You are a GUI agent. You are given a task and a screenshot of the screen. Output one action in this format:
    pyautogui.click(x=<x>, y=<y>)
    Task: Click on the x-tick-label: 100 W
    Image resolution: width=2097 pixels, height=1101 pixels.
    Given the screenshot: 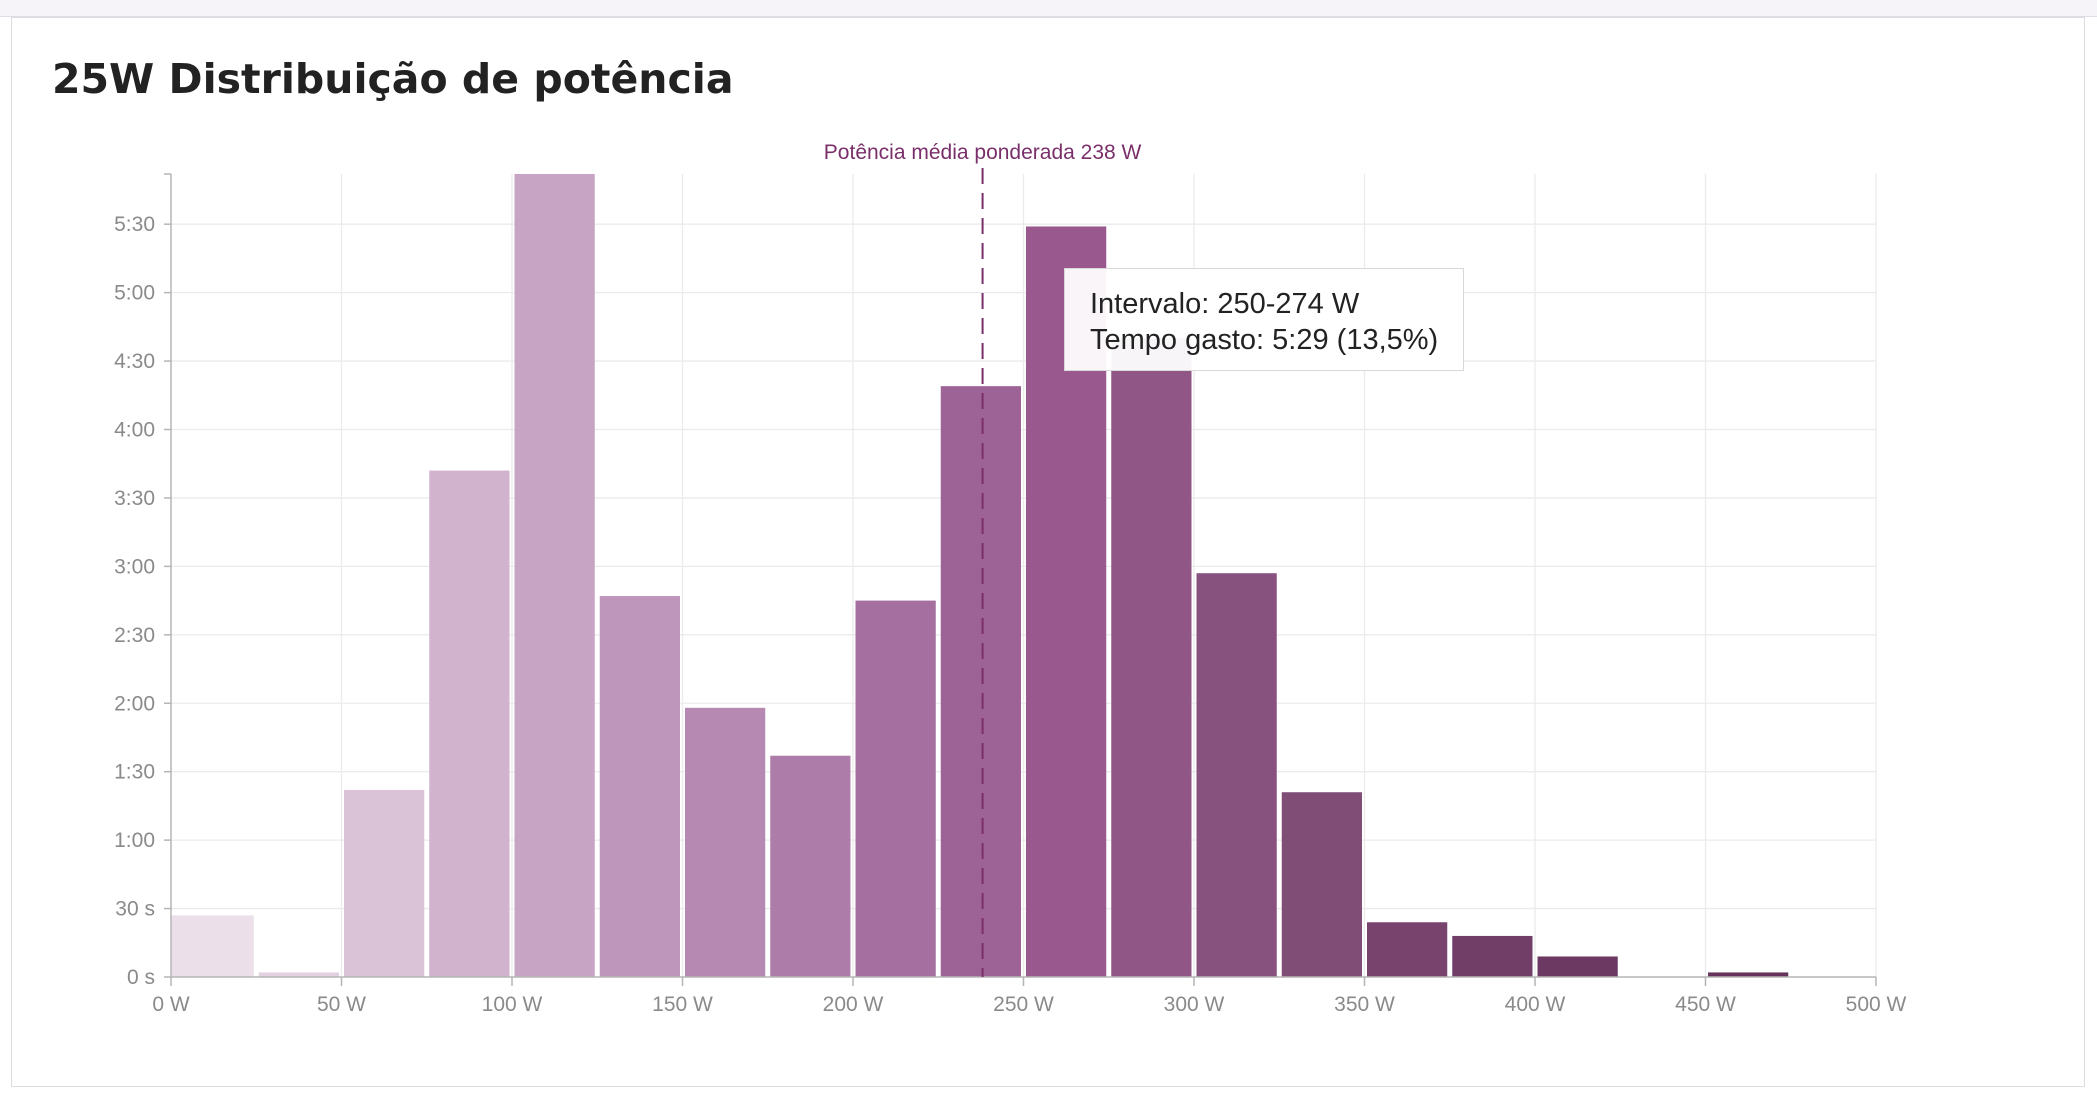 What is the action you would take?
    pyautogui.click(x=512, y=1004)
    